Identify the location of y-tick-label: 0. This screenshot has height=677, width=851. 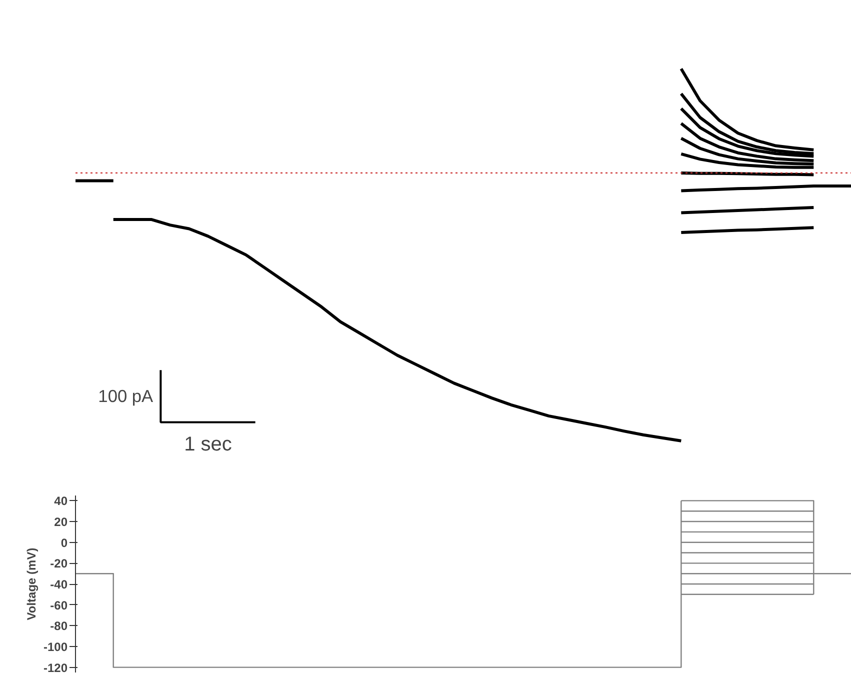
(64, 543).